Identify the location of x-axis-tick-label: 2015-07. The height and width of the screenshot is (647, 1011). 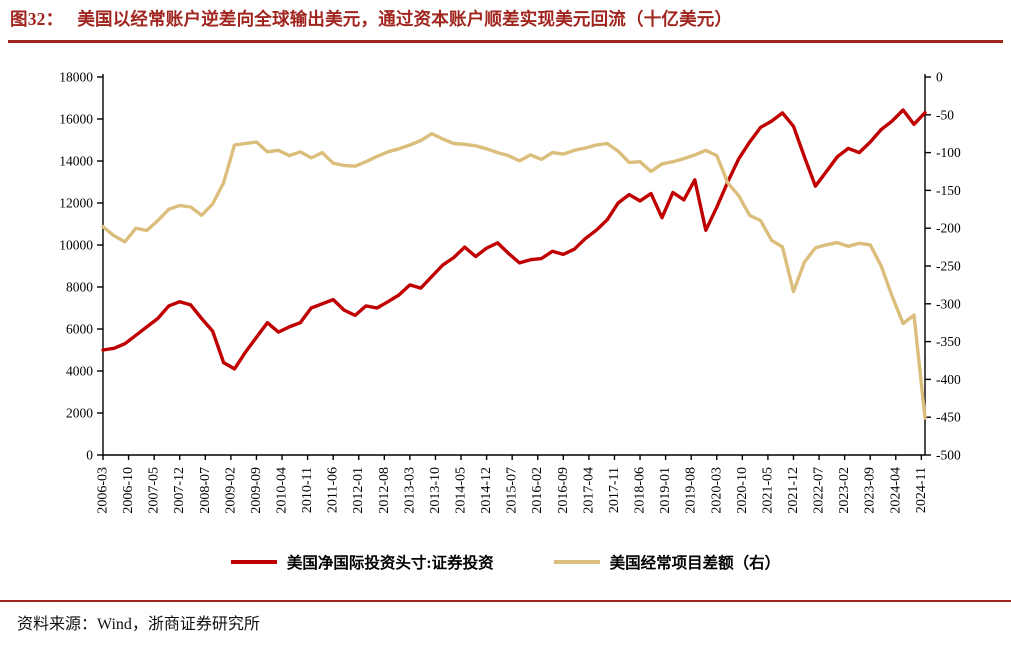
(512, 490).